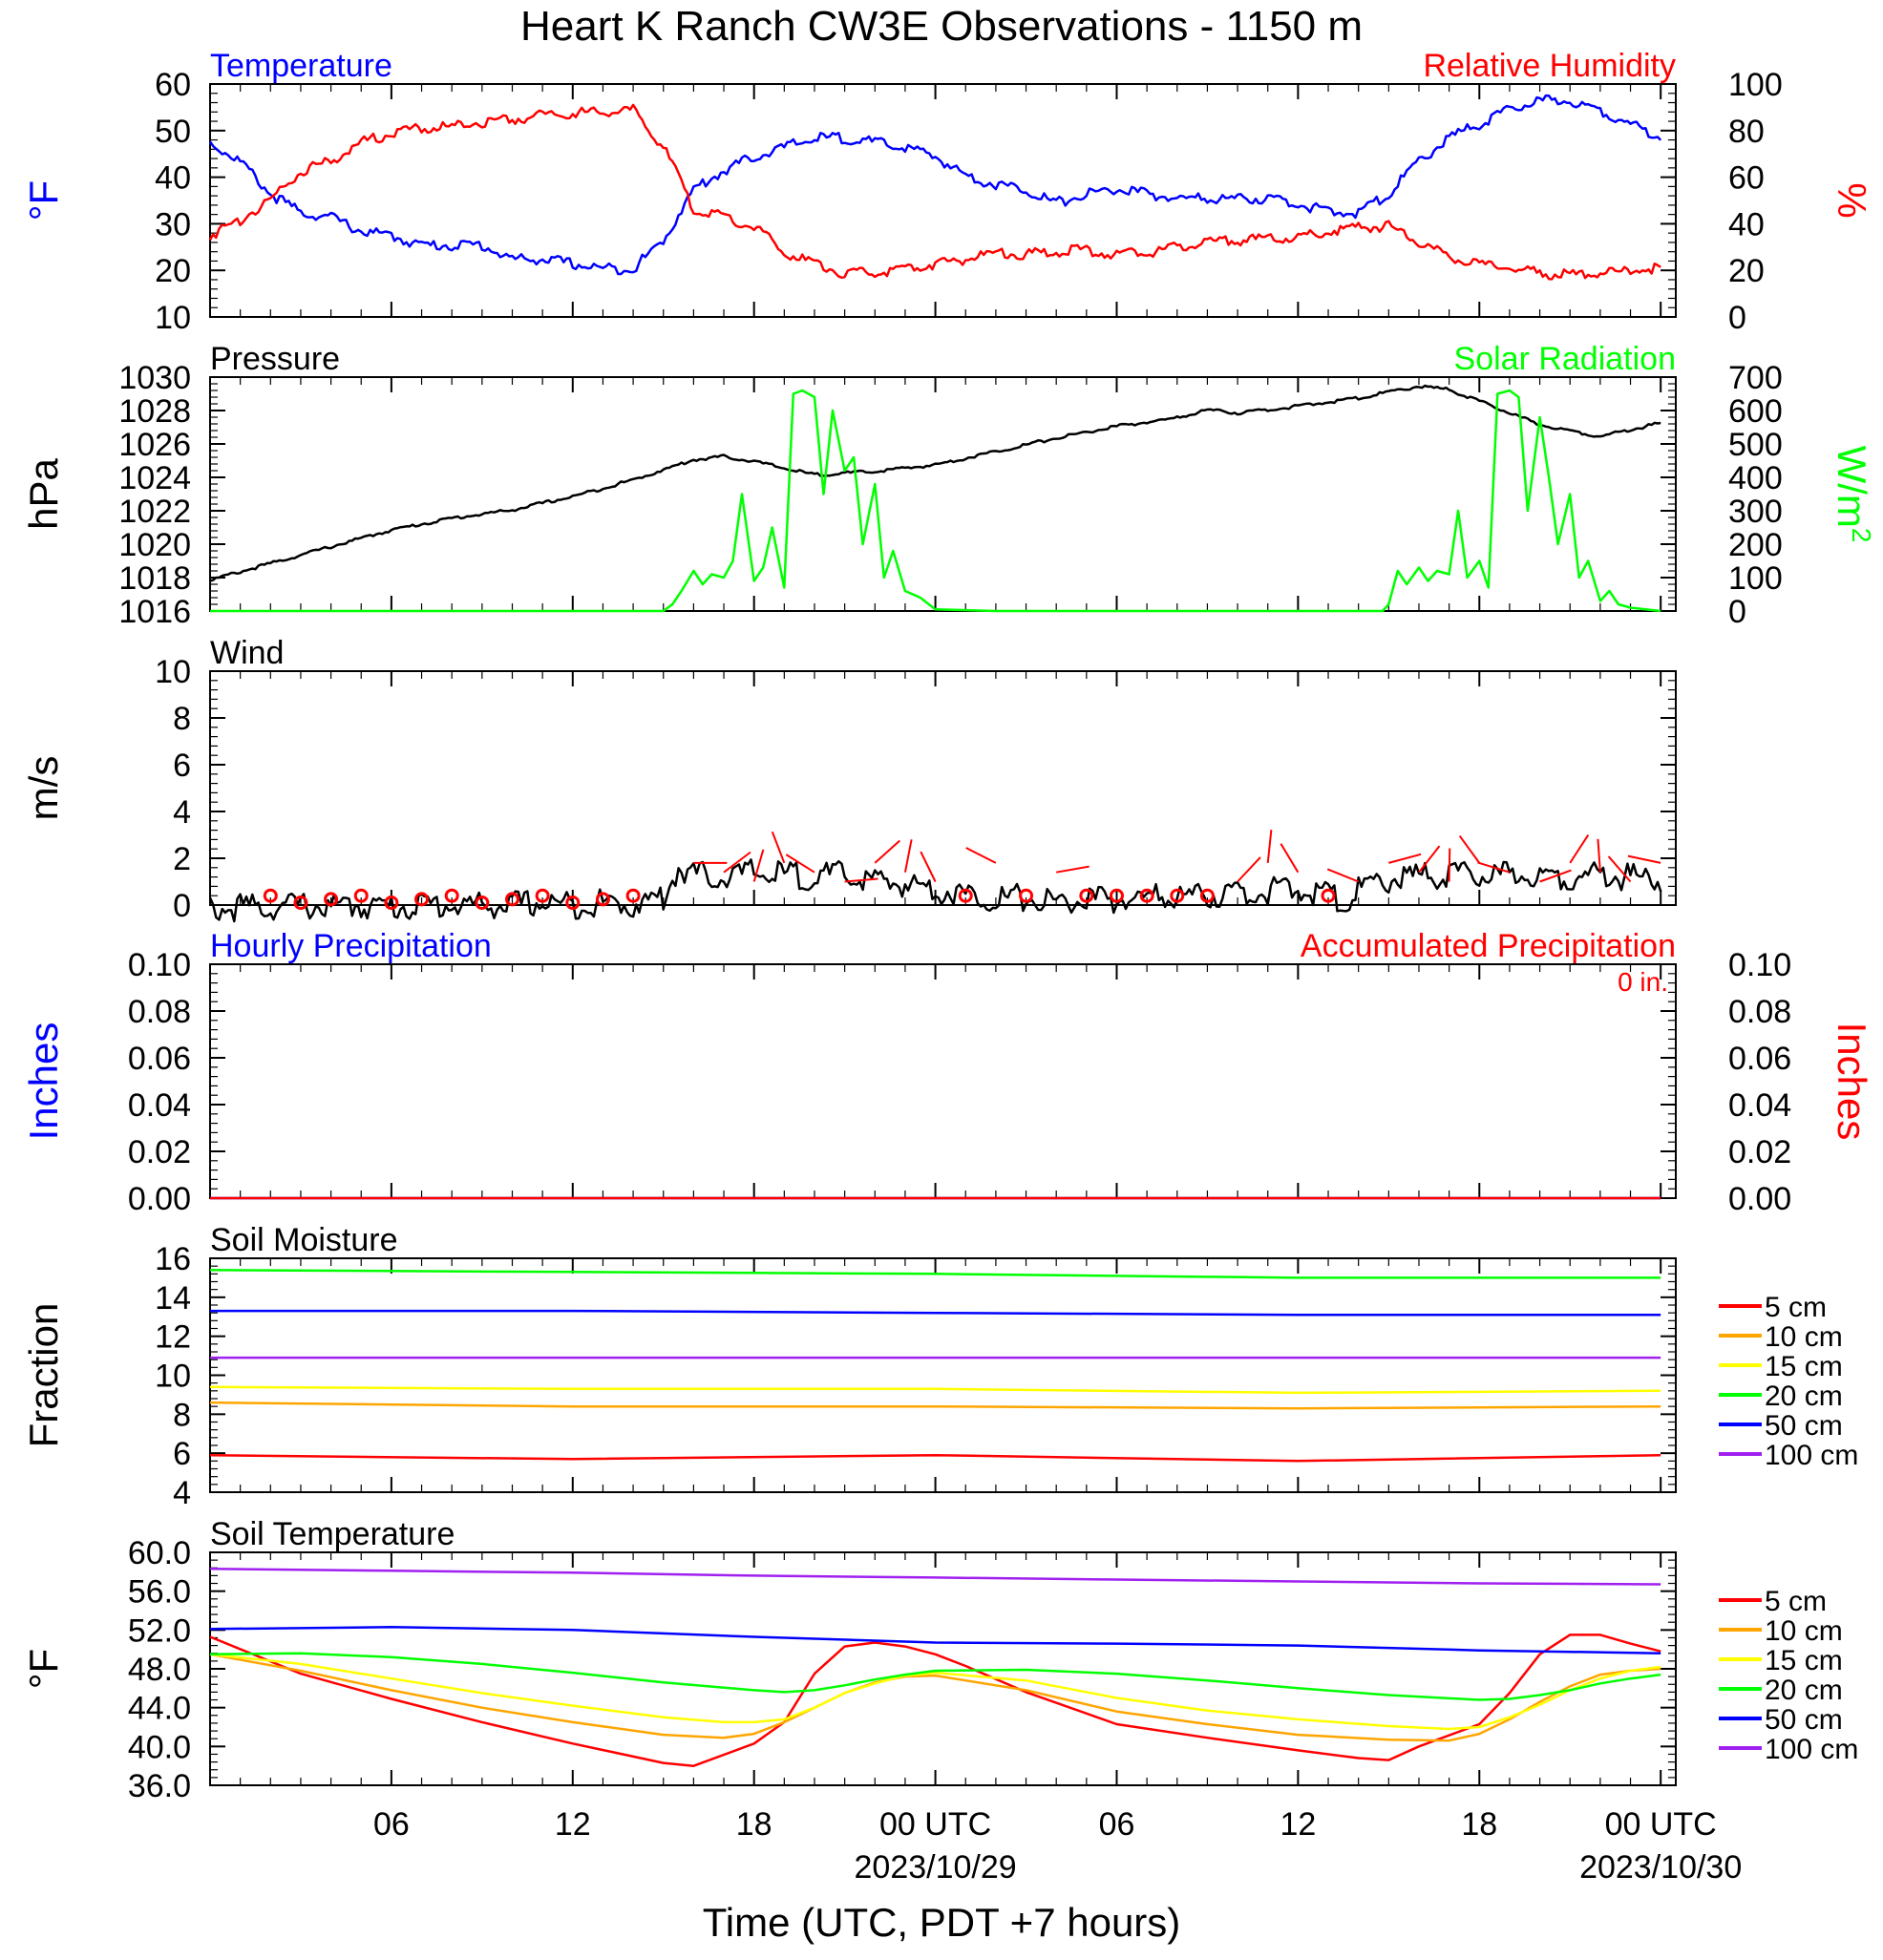  I want to click on y-left-tick-label: 20, so click(173, 271).